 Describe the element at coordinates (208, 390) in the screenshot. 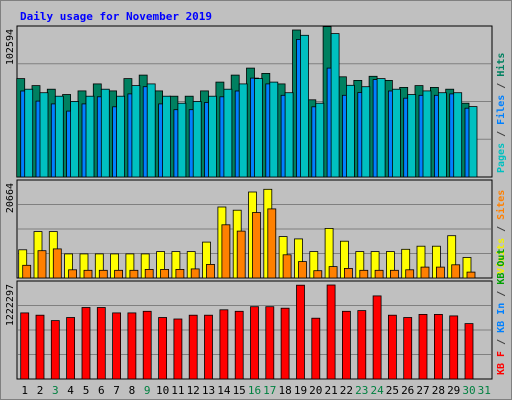

I see `x-tick-label-13: 13` at that location.